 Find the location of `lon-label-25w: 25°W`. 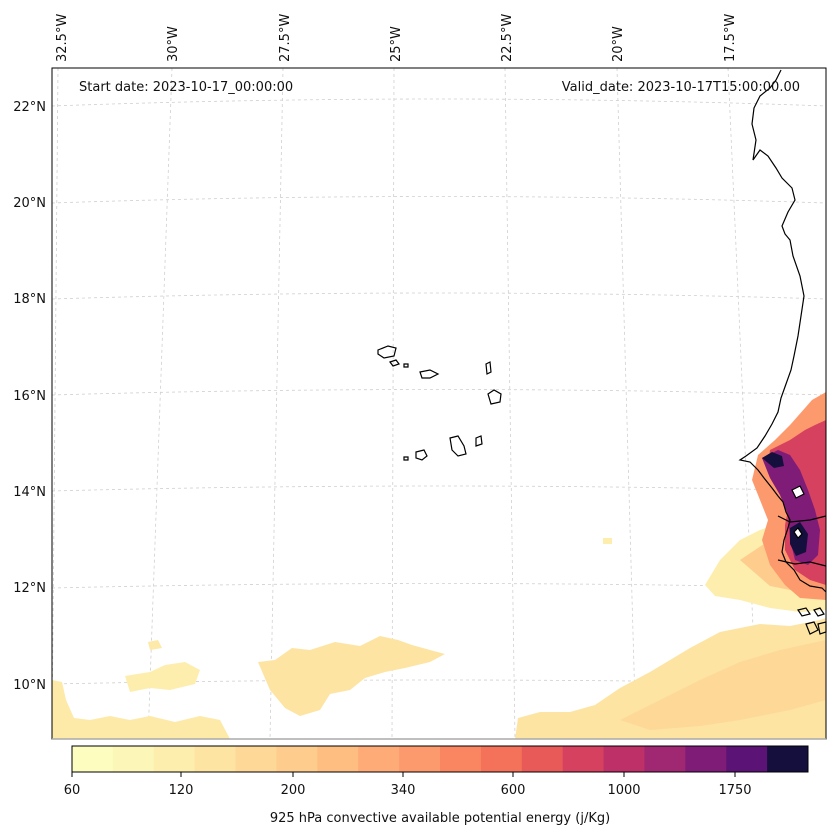

lon-label-25w: 25°W is located at coordinates (396, 44).